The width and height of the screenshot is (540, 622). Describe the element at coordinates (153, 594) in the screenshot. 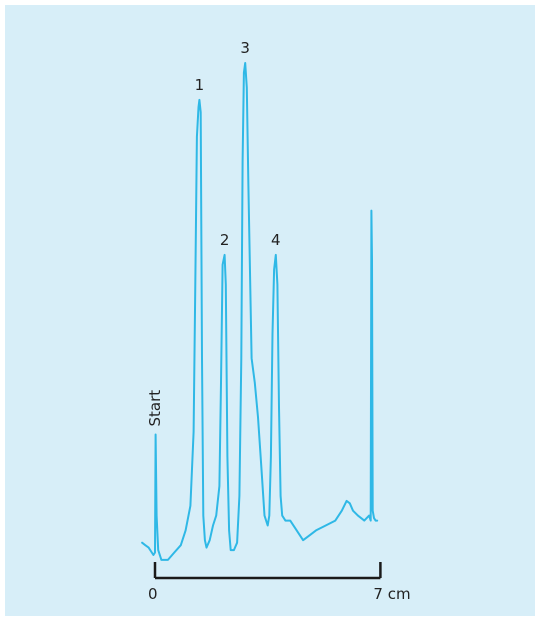

I see `scale-start-label: 0` at that location.